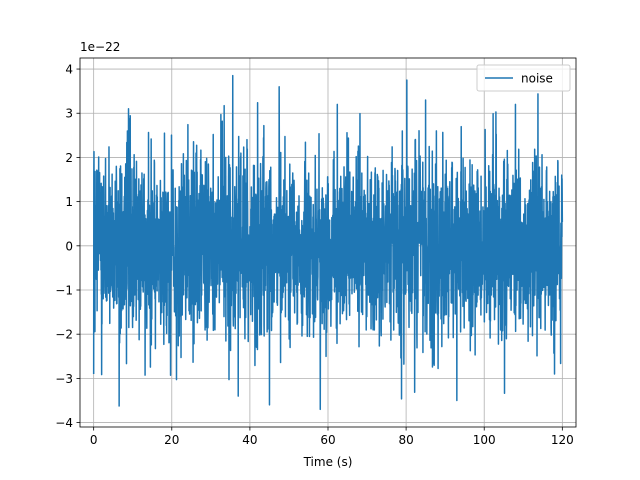 The image size is (640, 480). I want to click on legend-label-noise: noise, so click(537, 79).